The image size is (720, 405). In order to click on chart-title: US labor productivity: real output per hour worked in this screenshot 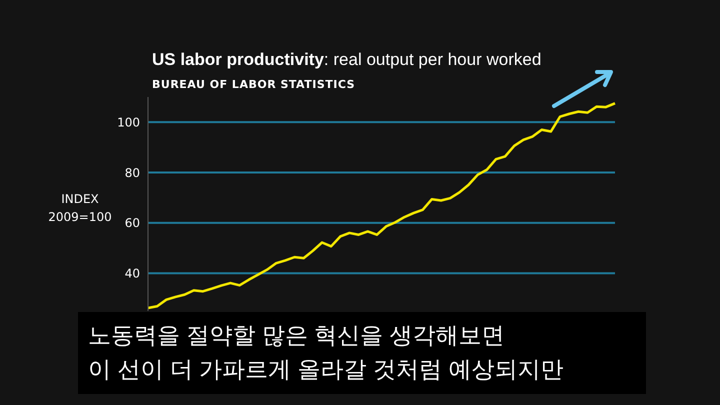, I will do `click(347, 60)`.